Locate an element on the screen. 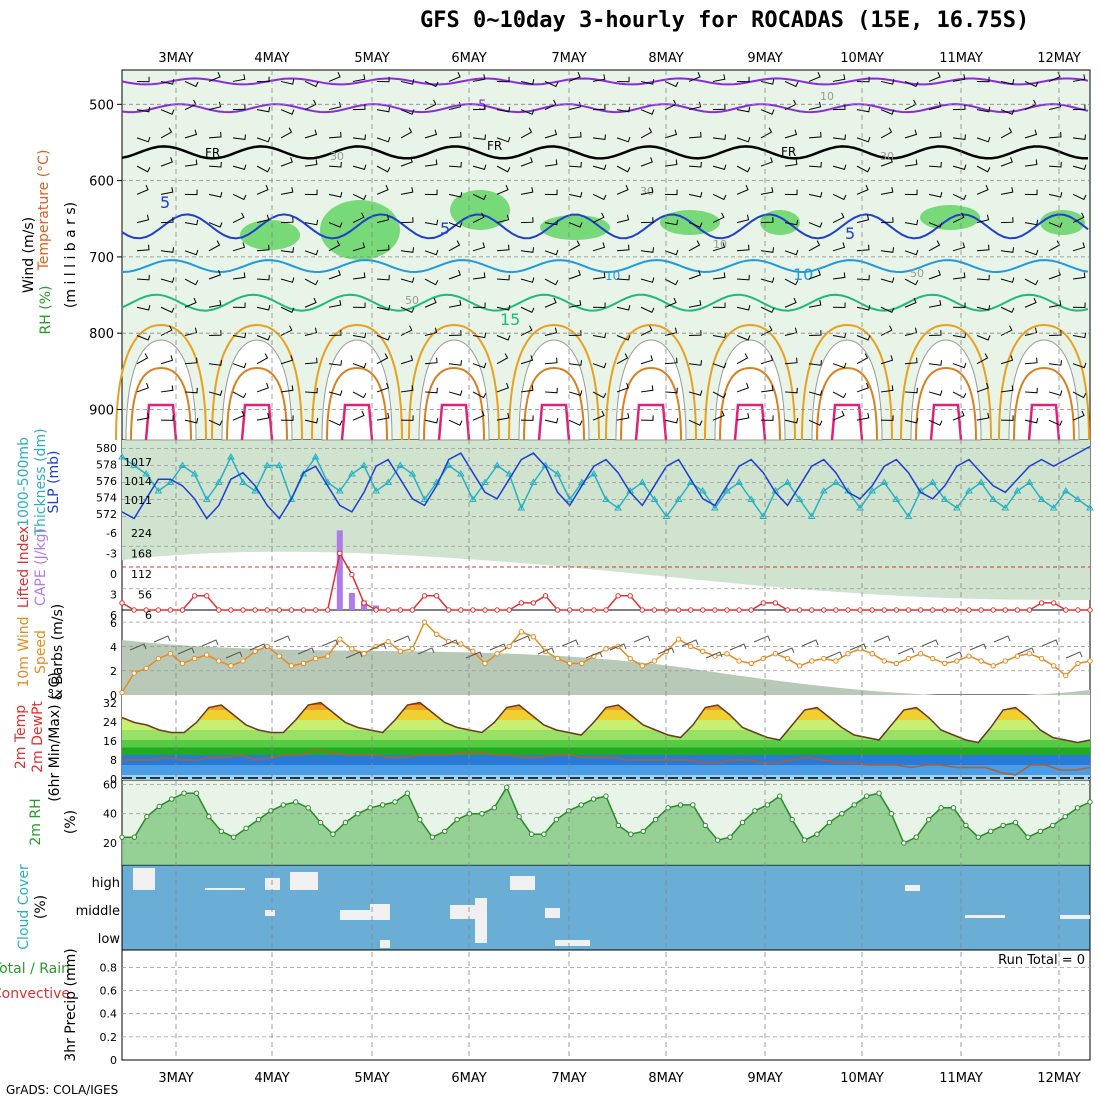  ytick-thickness: 572 is located at coordinates (106, 514).